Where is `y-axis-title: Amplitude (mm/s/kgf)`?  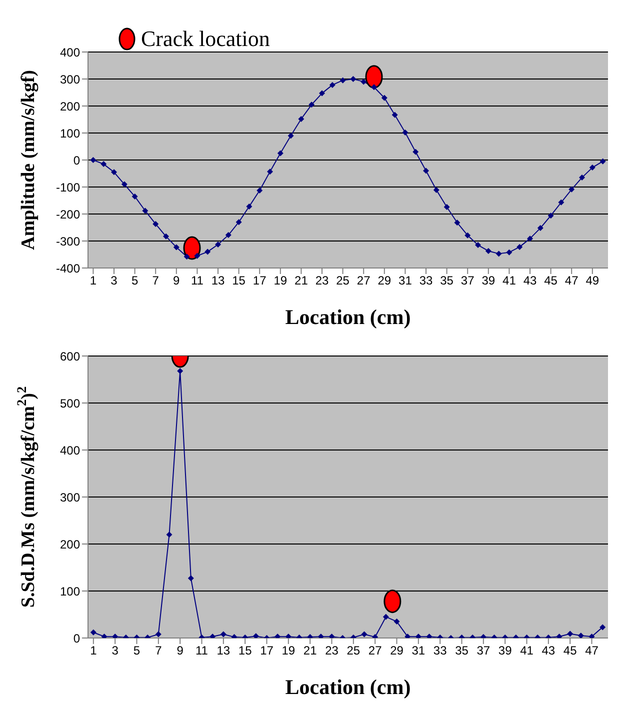
y-axis-title: Amplitude (mm/s/kgf) is located at coordinates (29, 160).